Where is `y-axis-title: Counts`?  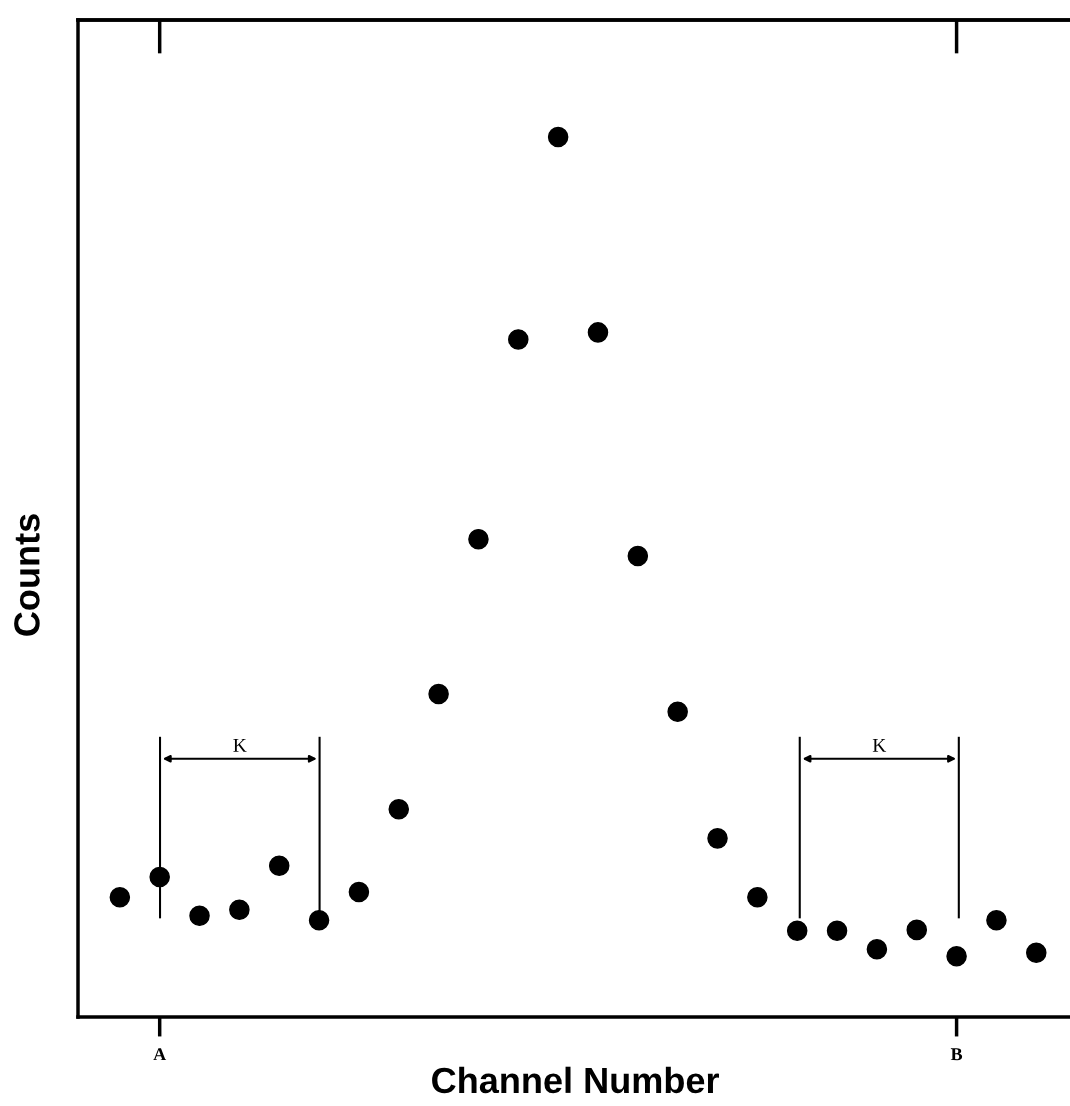 y-axis-title: Counts is located at coordinates (27, 575).